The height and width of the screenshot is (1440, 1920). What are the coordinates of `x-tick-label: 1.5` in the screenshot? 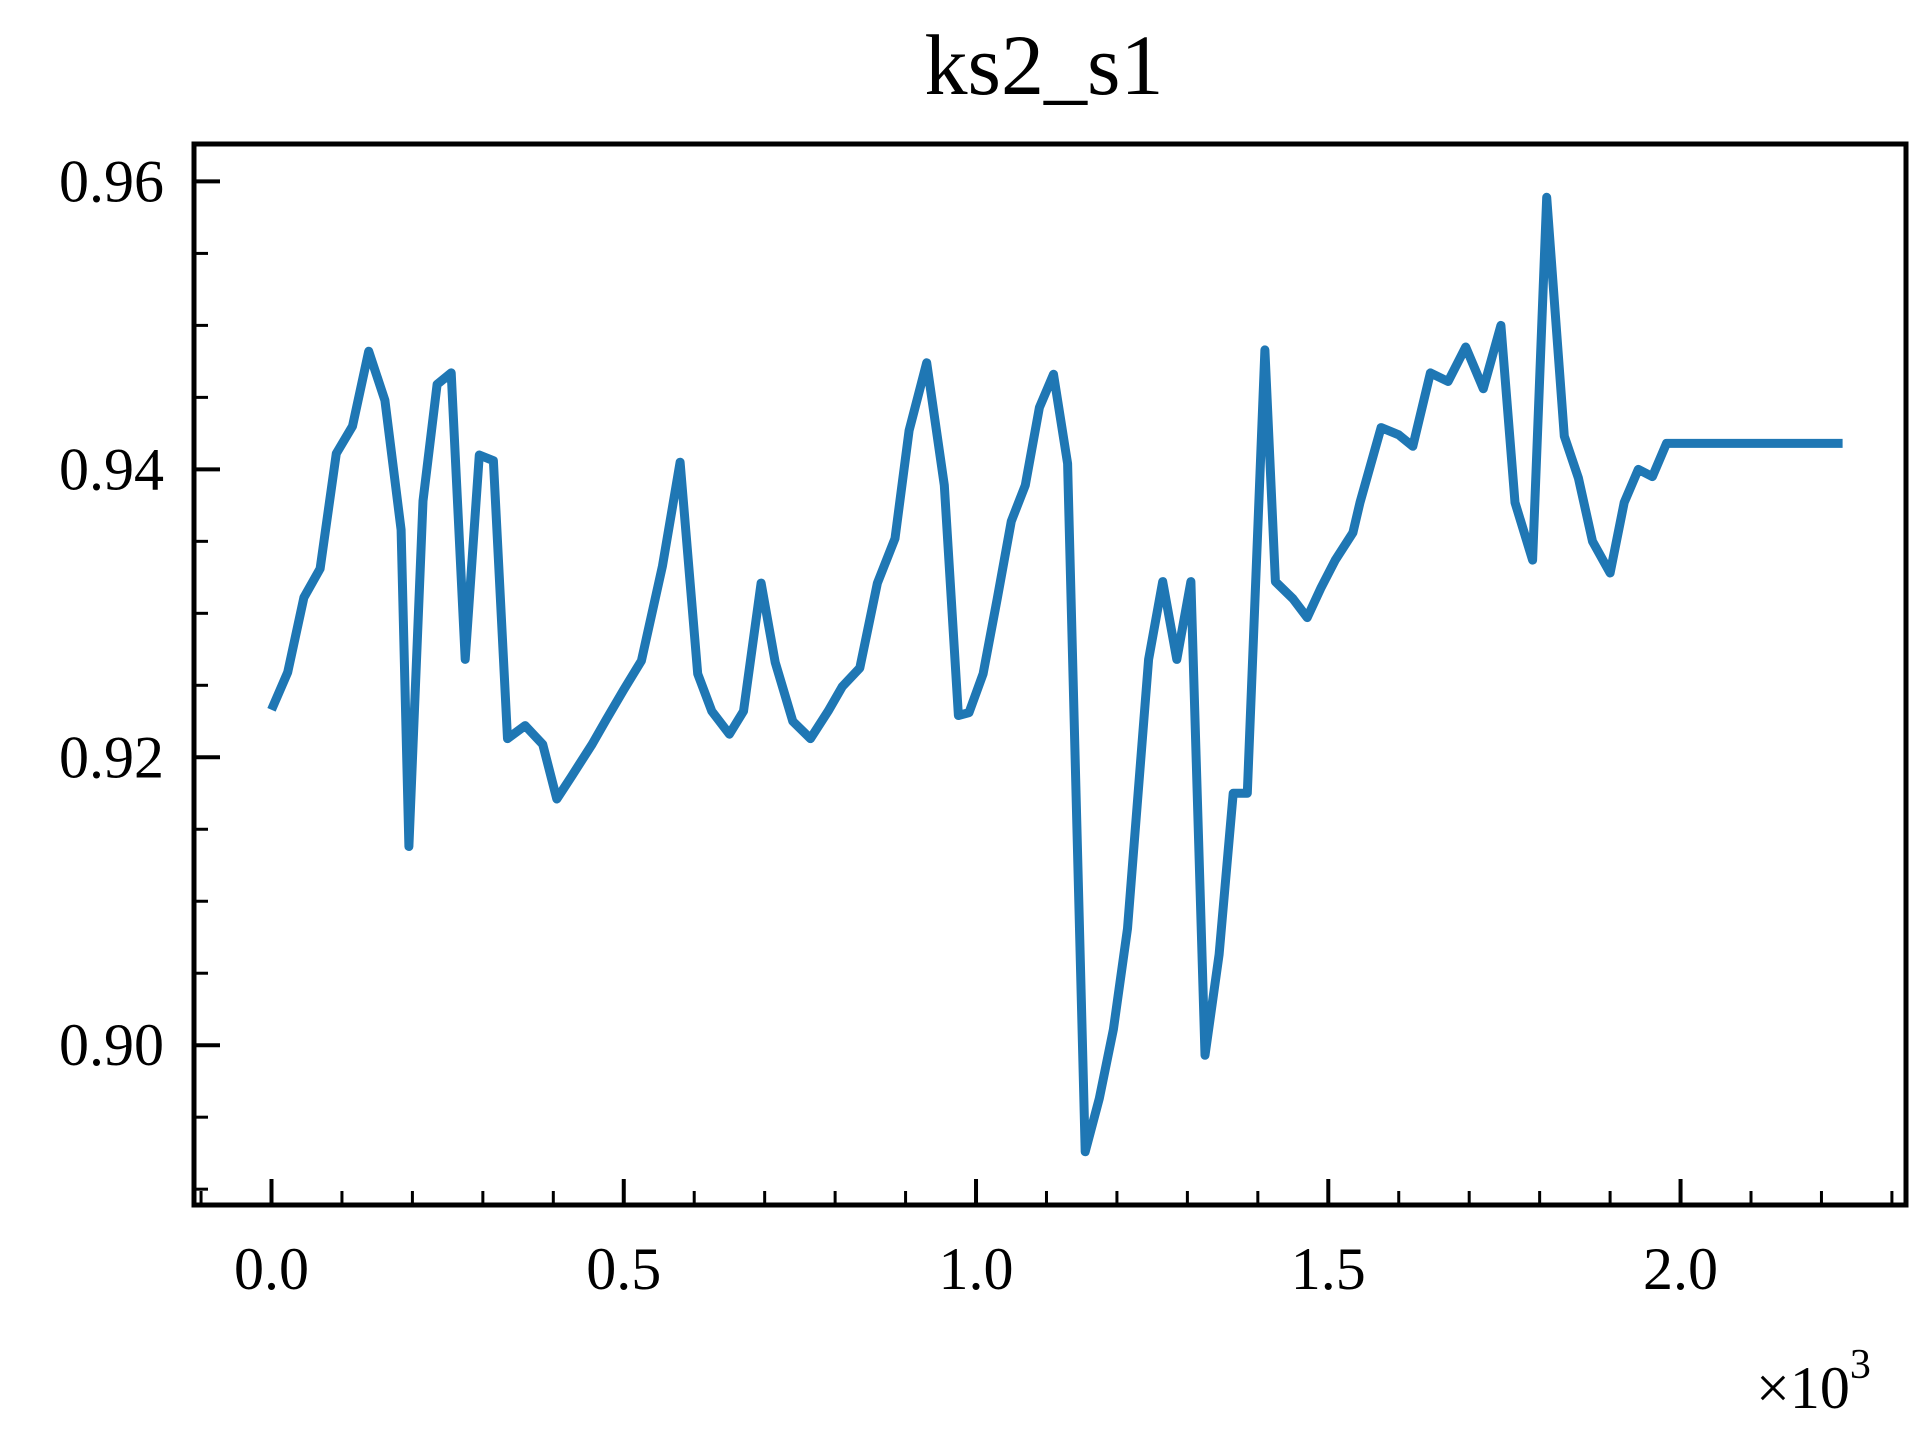 It's located at (1328, 1269).